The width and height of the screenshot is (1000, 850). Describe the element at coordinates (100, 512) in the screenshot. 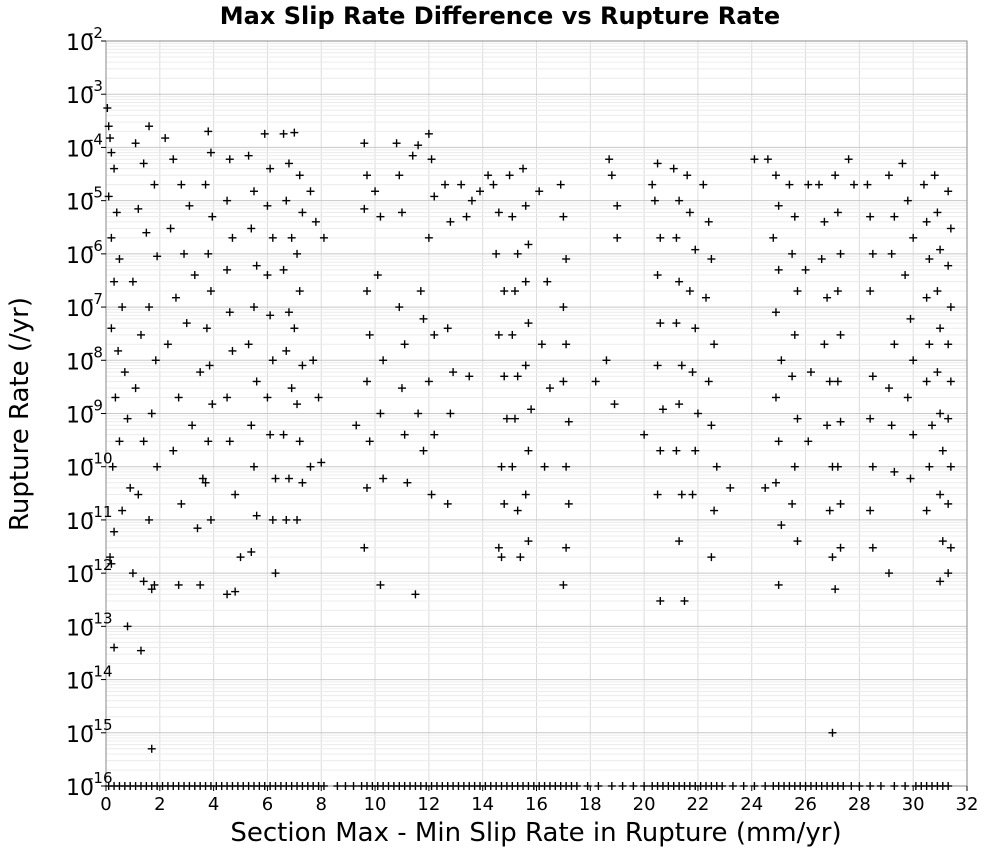

I see `y-tick-exponent: -11` at that location.